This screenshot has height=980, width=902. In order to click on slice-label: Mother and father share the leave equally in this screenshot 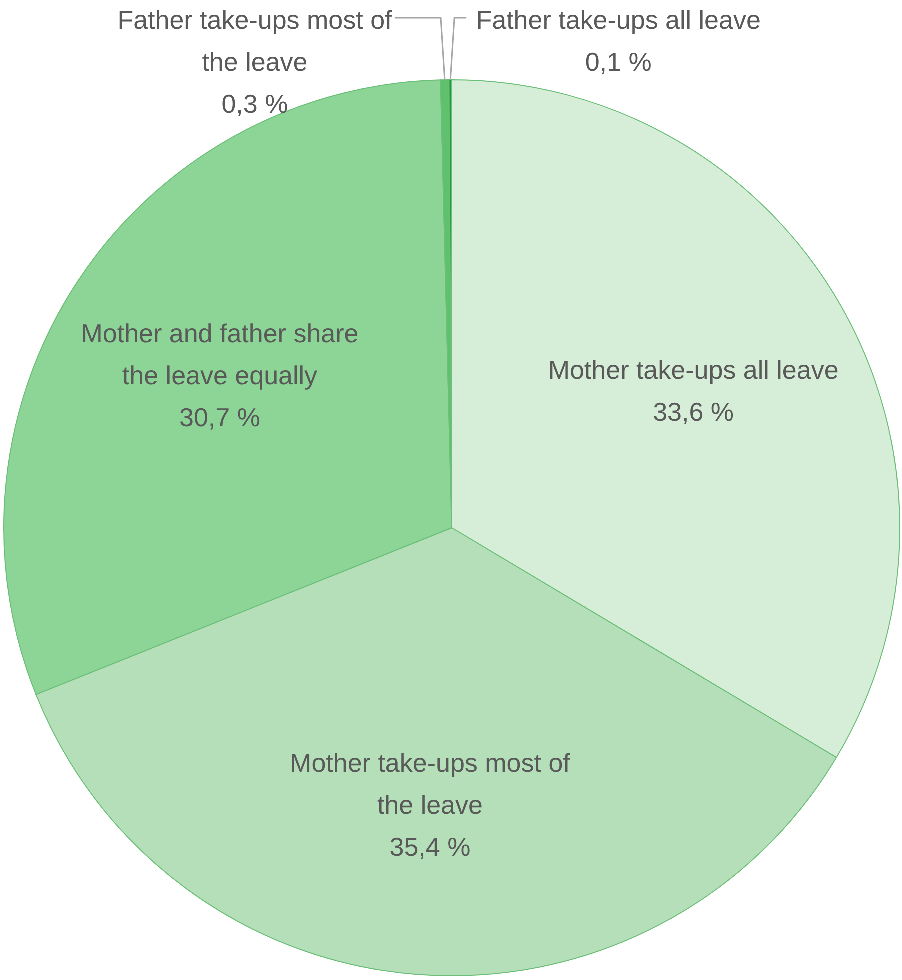, I will do `click(220, 354)`.